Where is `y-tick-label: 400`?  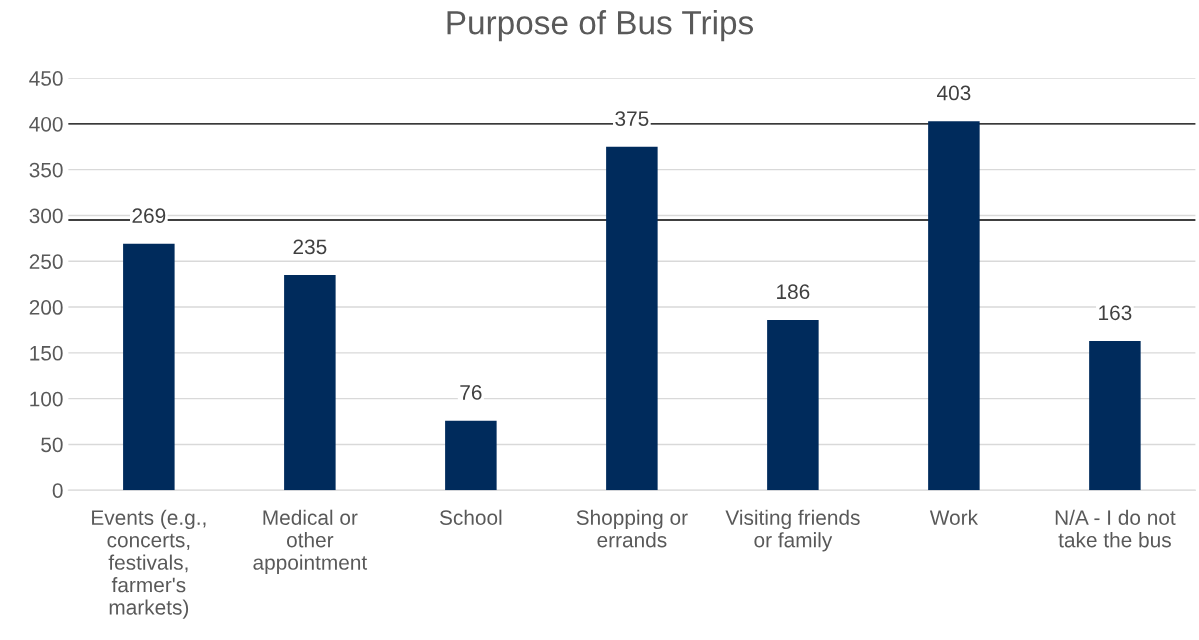 y-tick-label: 400 is located at coordinates (46, 124).